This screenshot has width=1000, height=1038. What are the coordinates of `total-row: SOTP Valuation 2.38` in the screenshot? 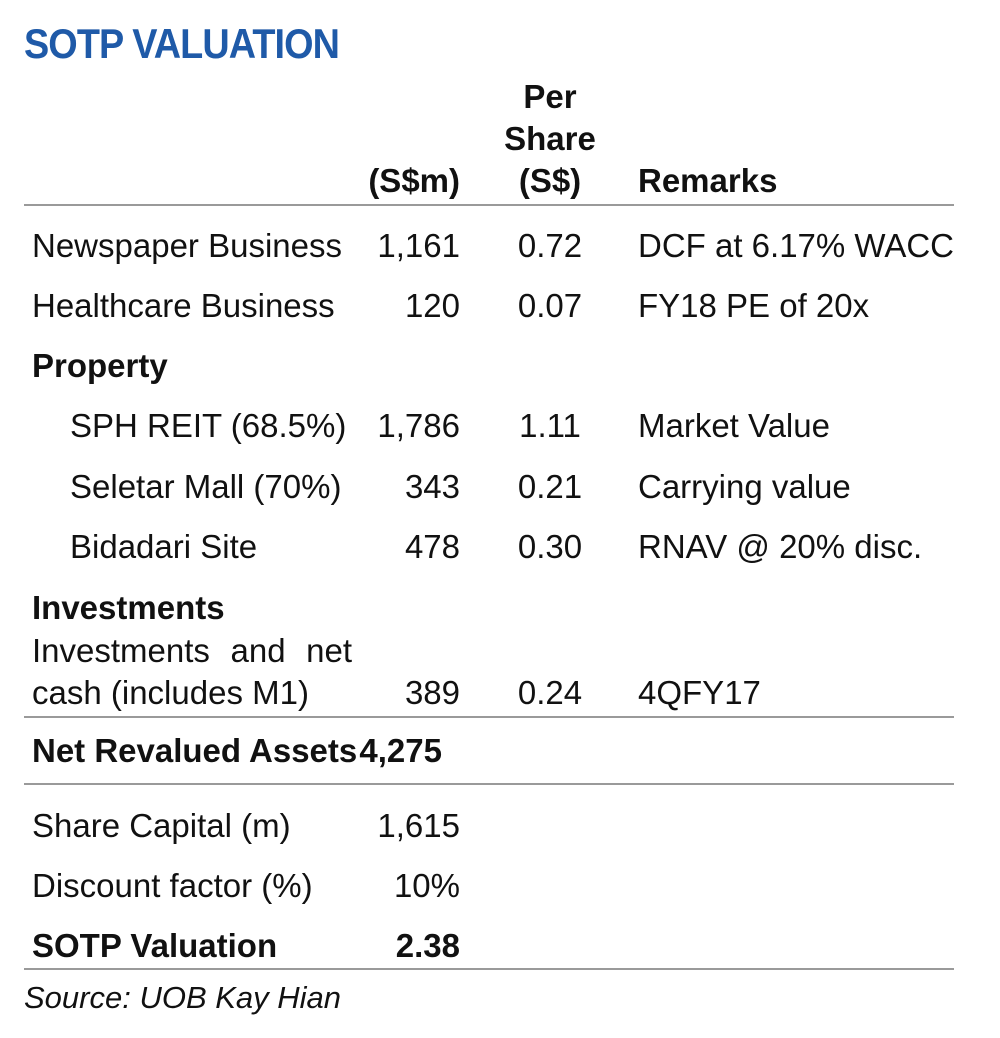 It's located at (500, 946).